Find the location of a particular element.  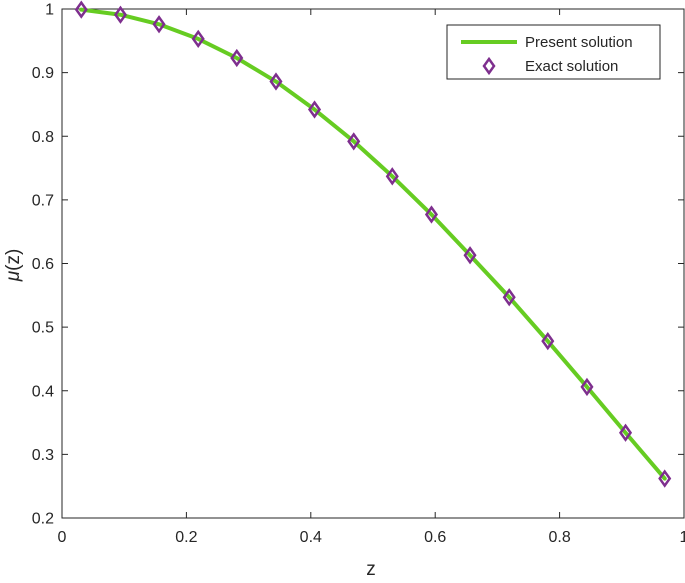

y-tick-label: 0.7 is located at coordinates (43, 200).